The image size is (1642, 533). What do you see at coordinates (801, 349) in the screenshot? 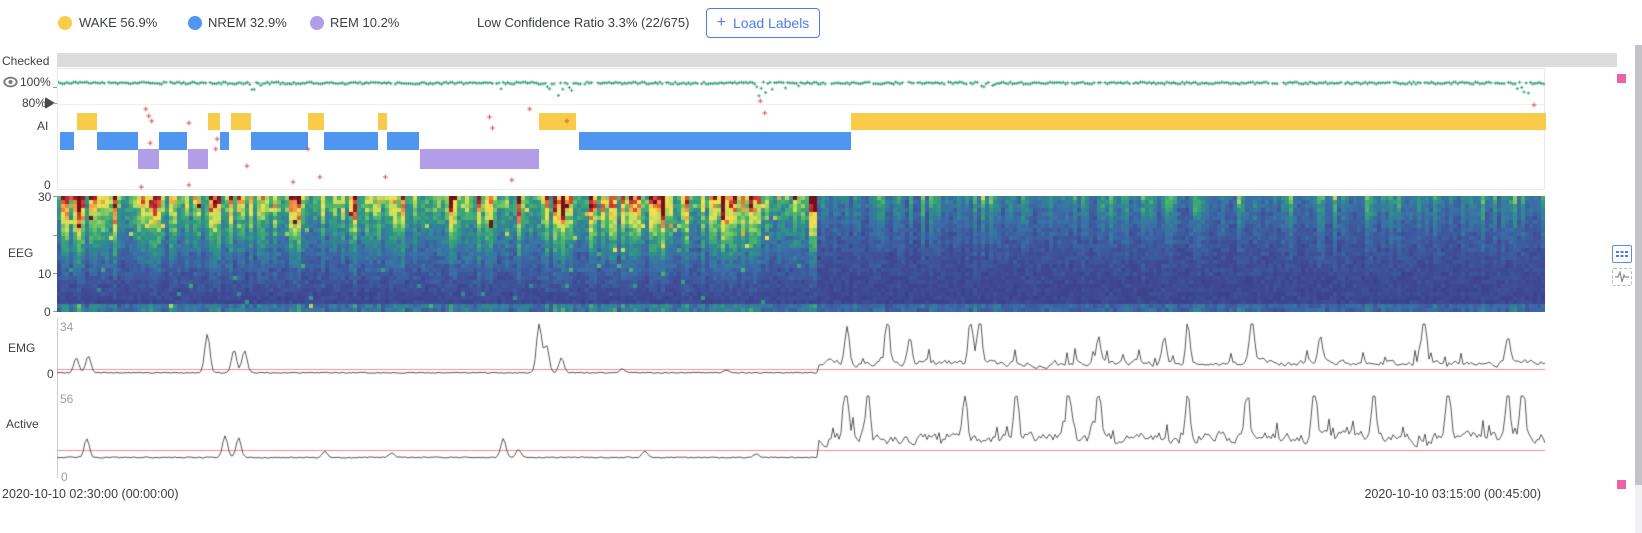
I see `emg-trace-canvas` at bounding box center [801, 349].